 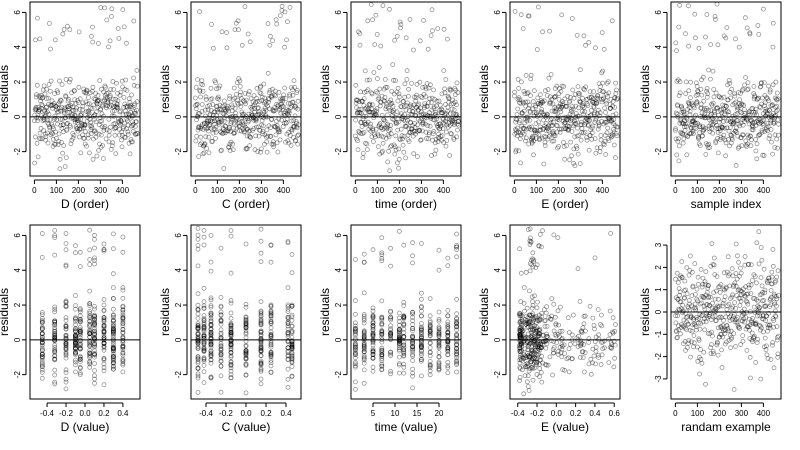 What do you see at coordinates (34, 190) in the screenshot?
I see `x-tick-label: 0` at bounding box center [34, 190].